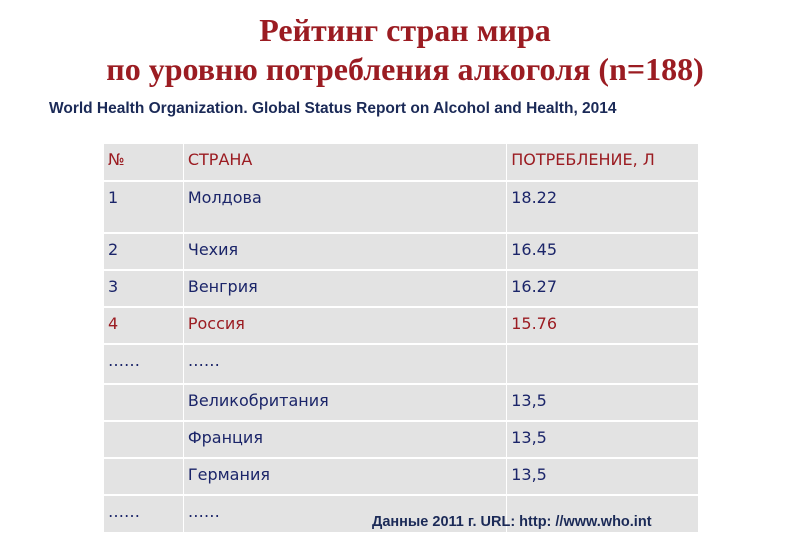  I want to click on header-number: №, so click(143, 162).